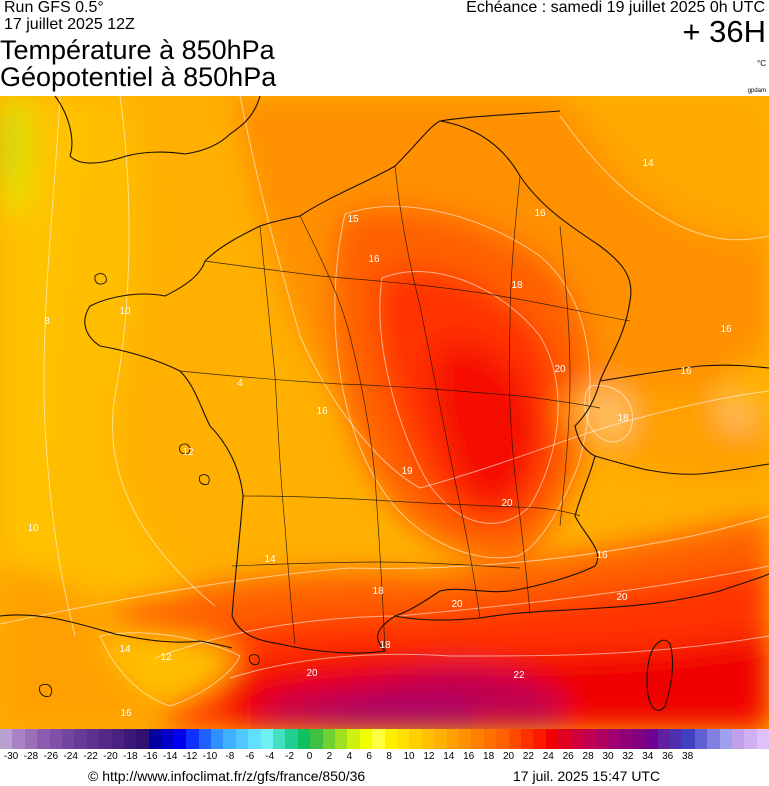 This screenshot has width=769, height=786. Describe the element at coordinates (507, 503) in the screenshot. I see `isotherm-label-20-center: 20` at that location.